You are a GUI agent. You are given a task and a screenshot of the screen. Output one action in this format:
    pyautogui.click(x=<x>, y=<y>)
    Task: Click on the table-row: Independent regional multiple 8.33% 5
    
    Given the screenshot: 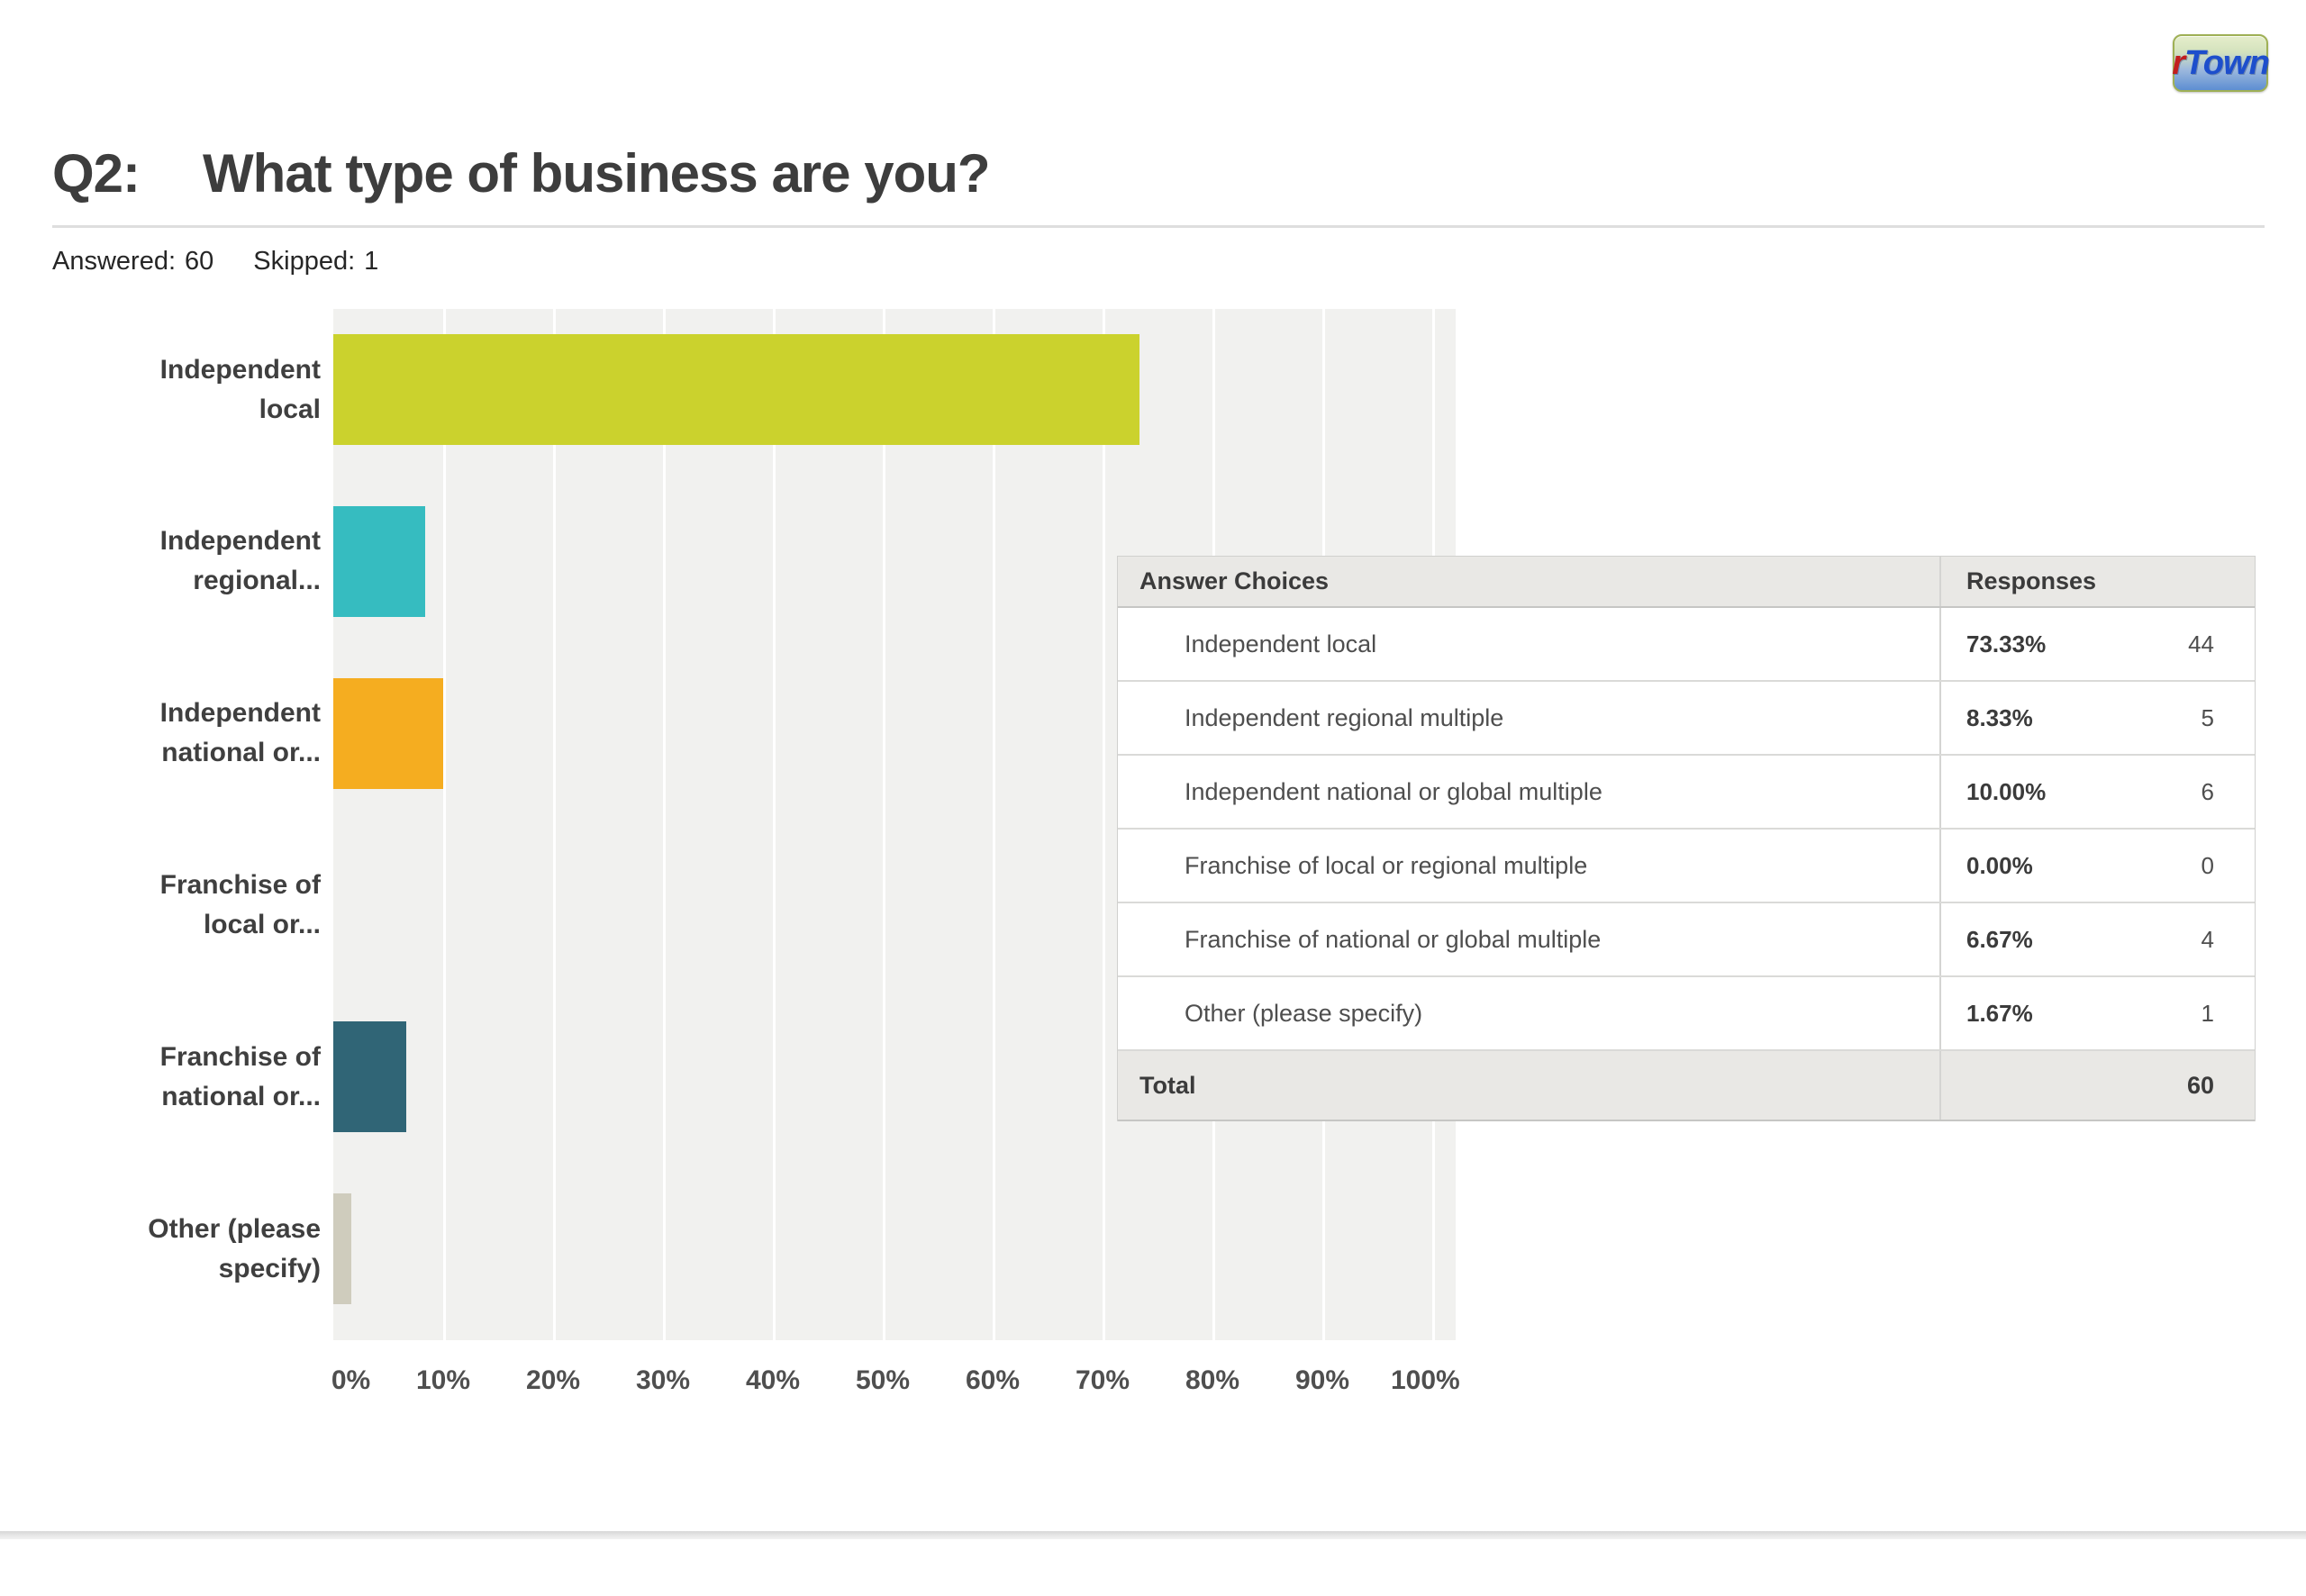 What is the action you would take?
    pyautogui.click(x=1686, y=719)
    